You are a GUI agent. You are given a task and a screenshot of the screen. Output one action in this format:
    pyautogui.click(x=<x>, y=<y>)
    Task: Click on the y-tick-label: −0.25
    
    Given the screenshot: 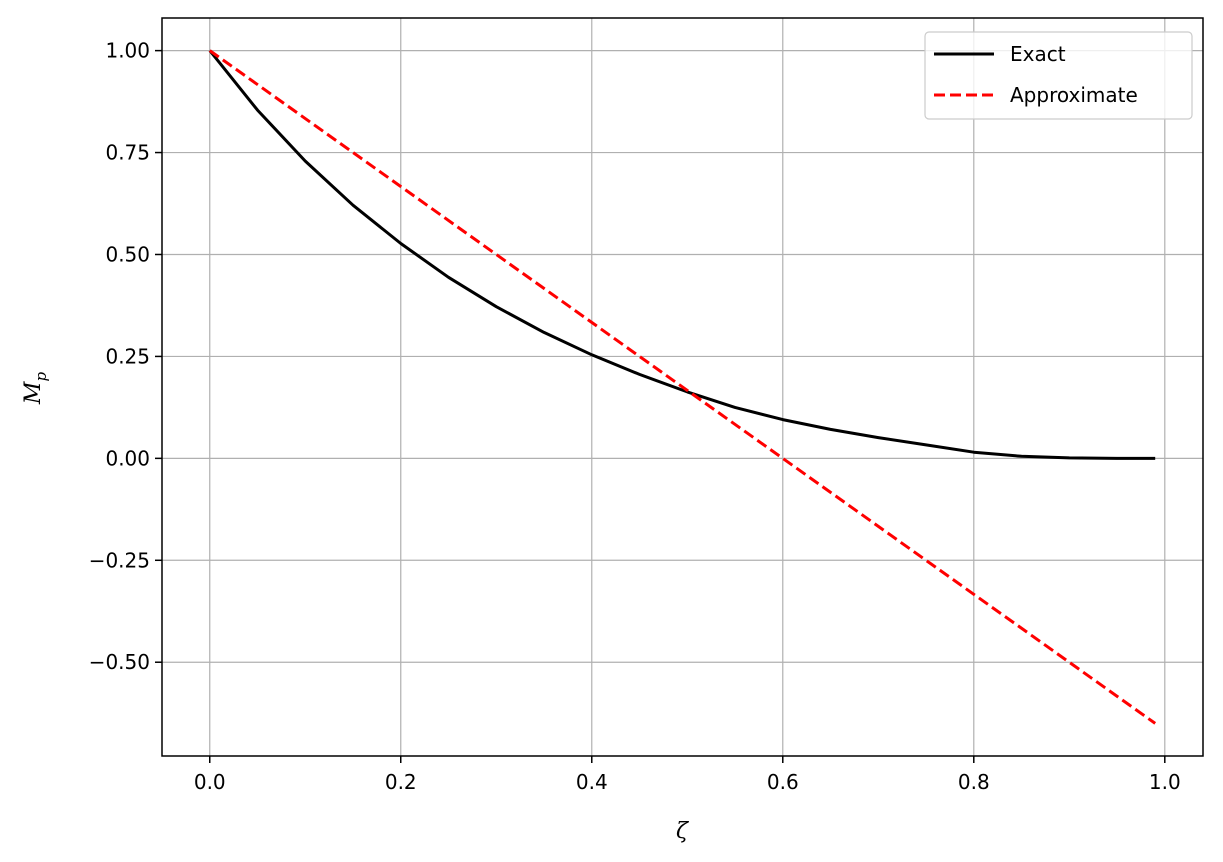 What is the action you would take?
    pyautogui.click(x=119, y=560)
    